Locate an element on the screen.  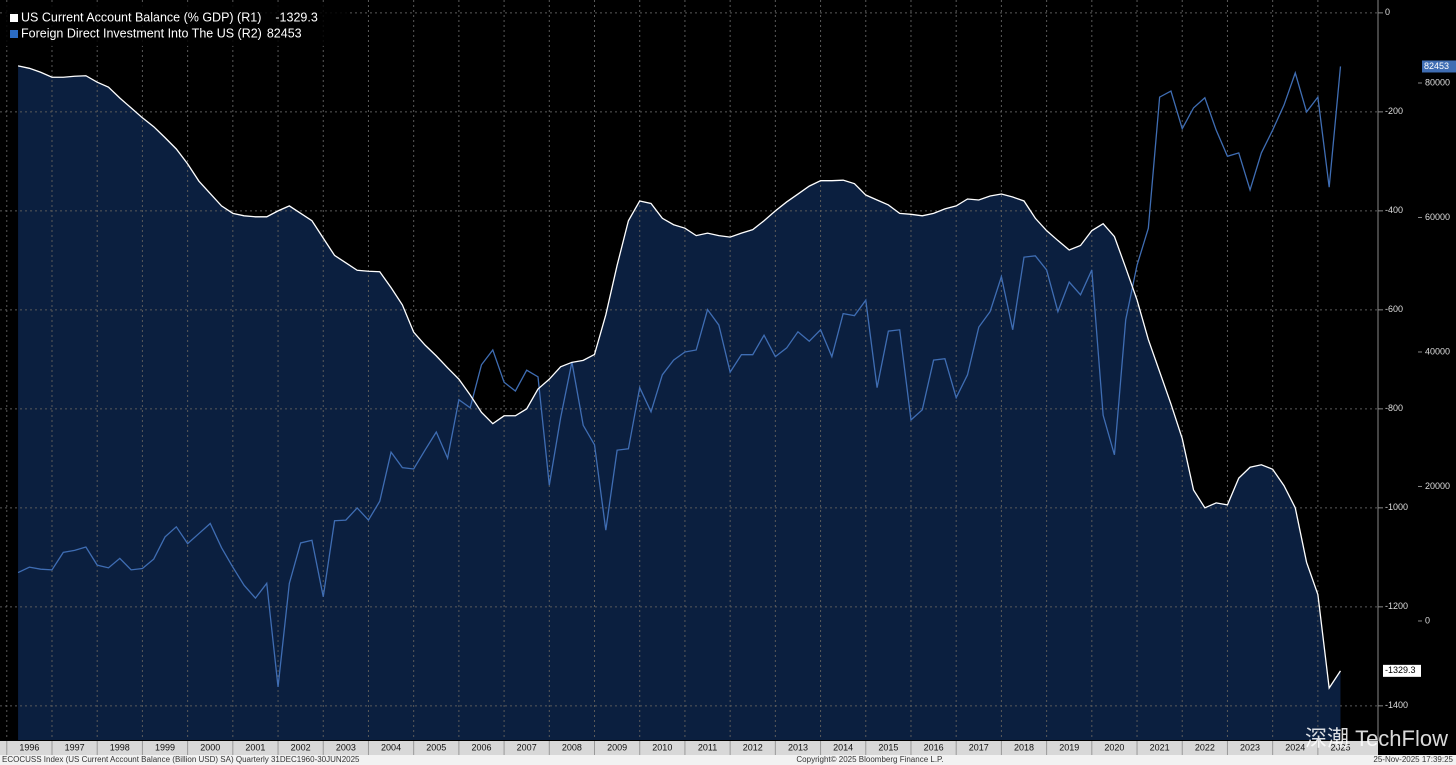
x-tick-label: 2013 is located at coordinates (798, 747).